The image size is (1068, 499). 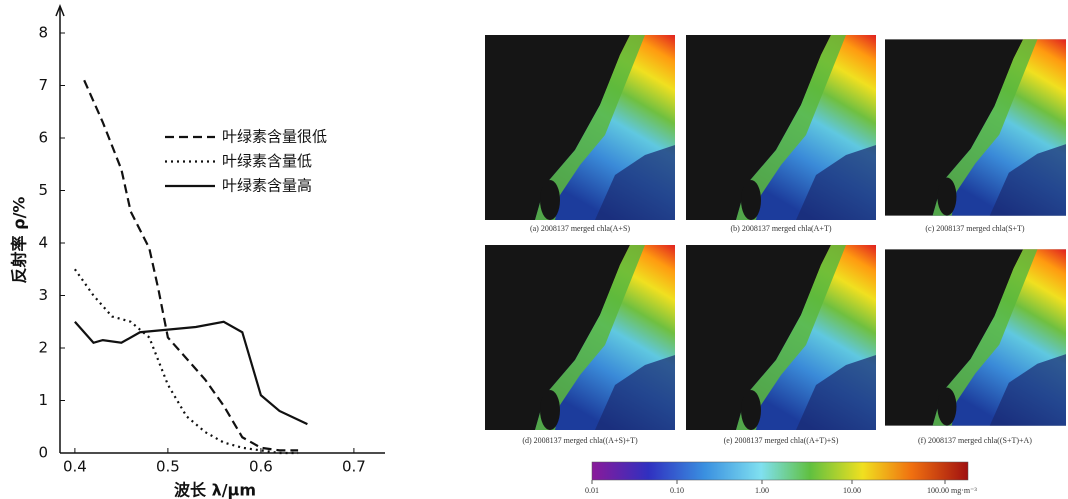 What do you see at coordinates (43, 243) in the screenshot?
I see `y-tick-label: 4` at bounding box center [43, 243].